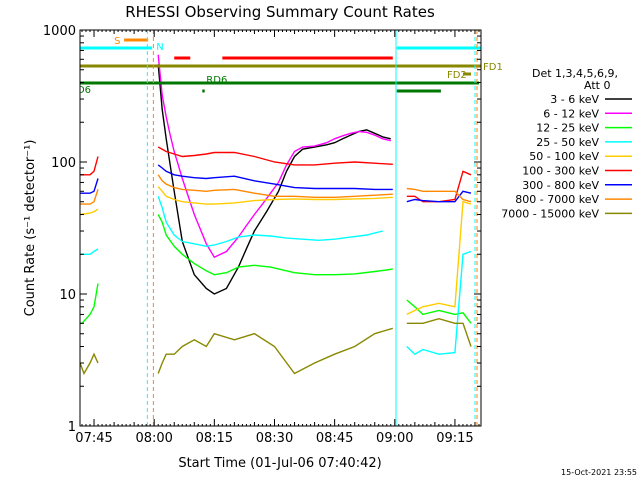 Image resolution: width=640 pixels, height=480 pixels. Describe the element at coordinates (599, 472) in the screenshot. I see `timestamp: 15-Oct-2021 23:55` at that location.